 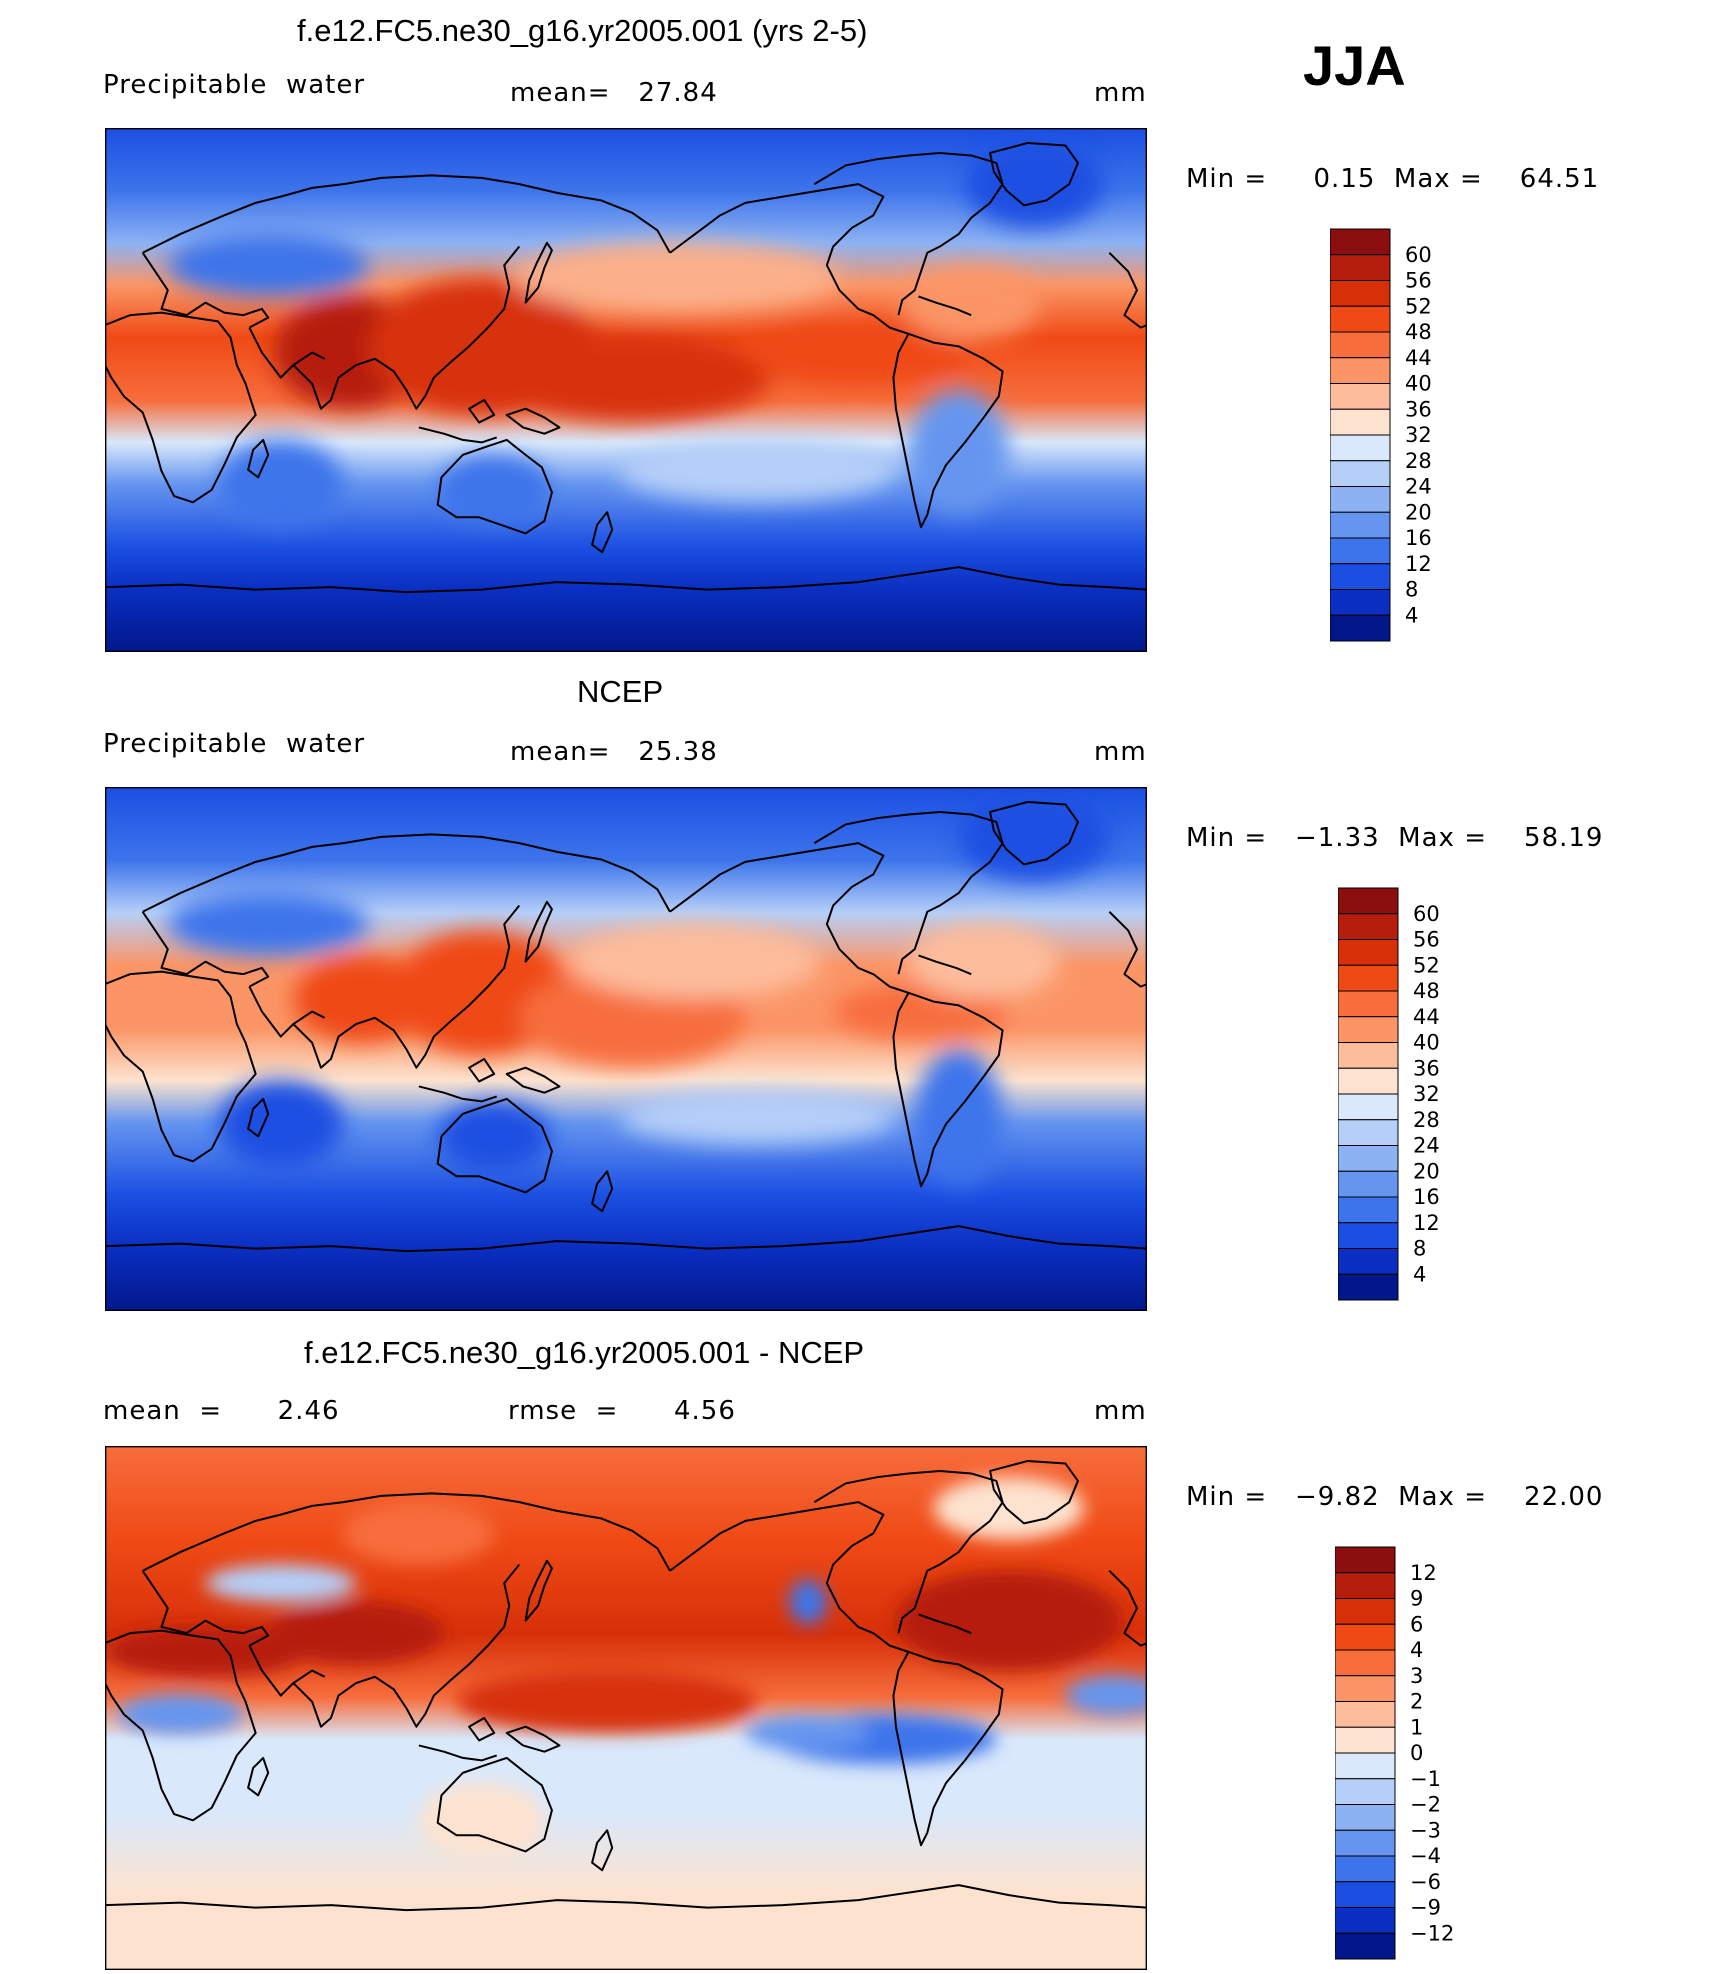 I want to click on panel-3-title: f.e12.FC5.ne30_g16.yr2005.001 - NCEP, so click(x=584, y=1352).